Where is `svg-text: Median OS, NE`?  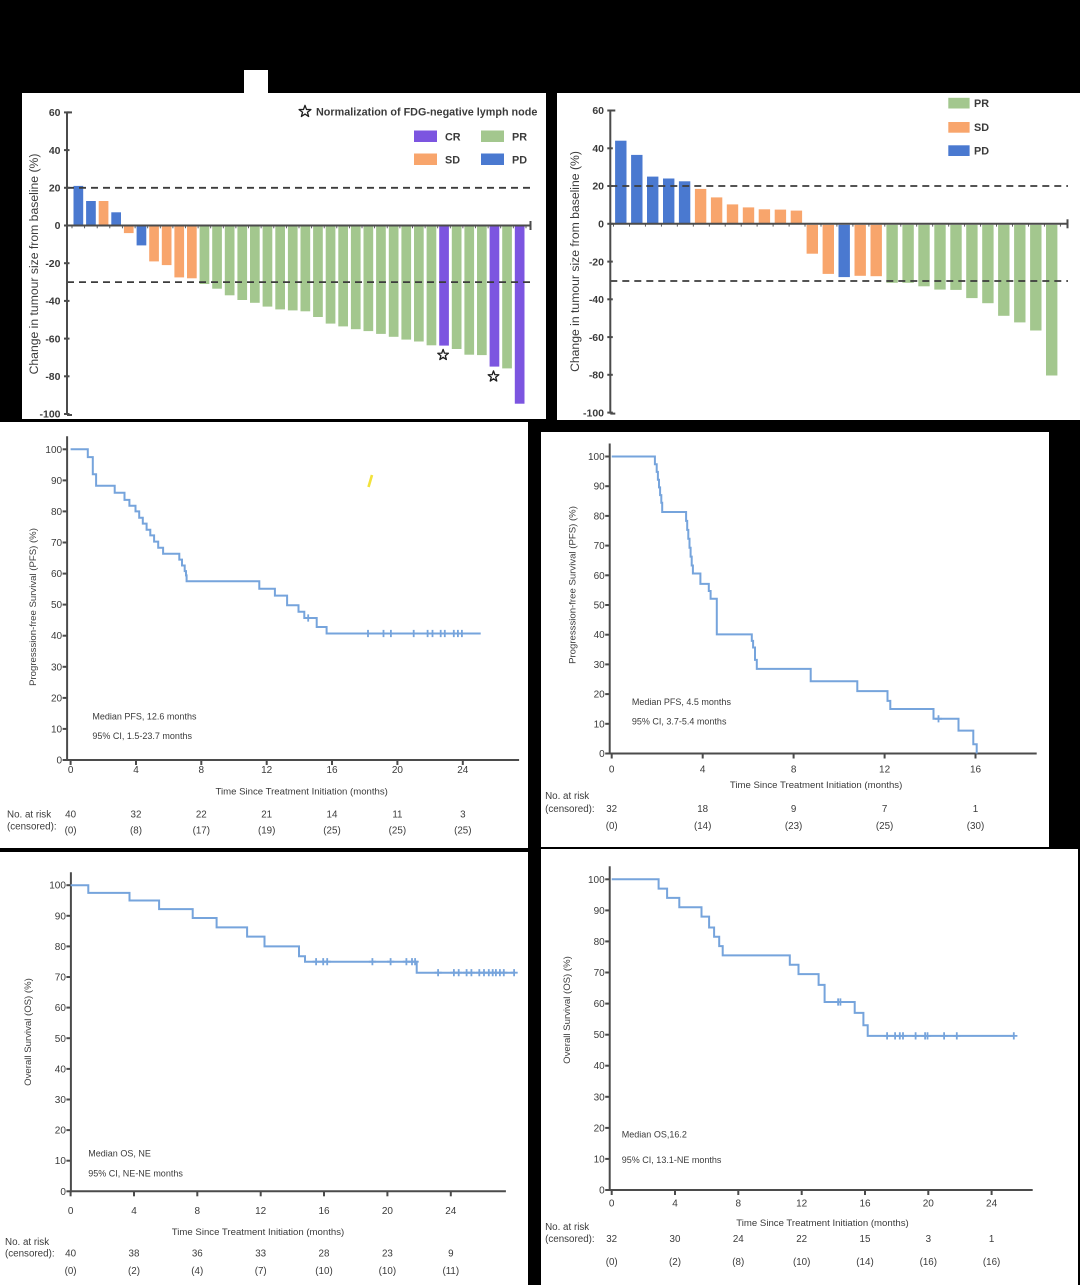 svg-text: Median OS, NE is located at coordinates (119, 1153).